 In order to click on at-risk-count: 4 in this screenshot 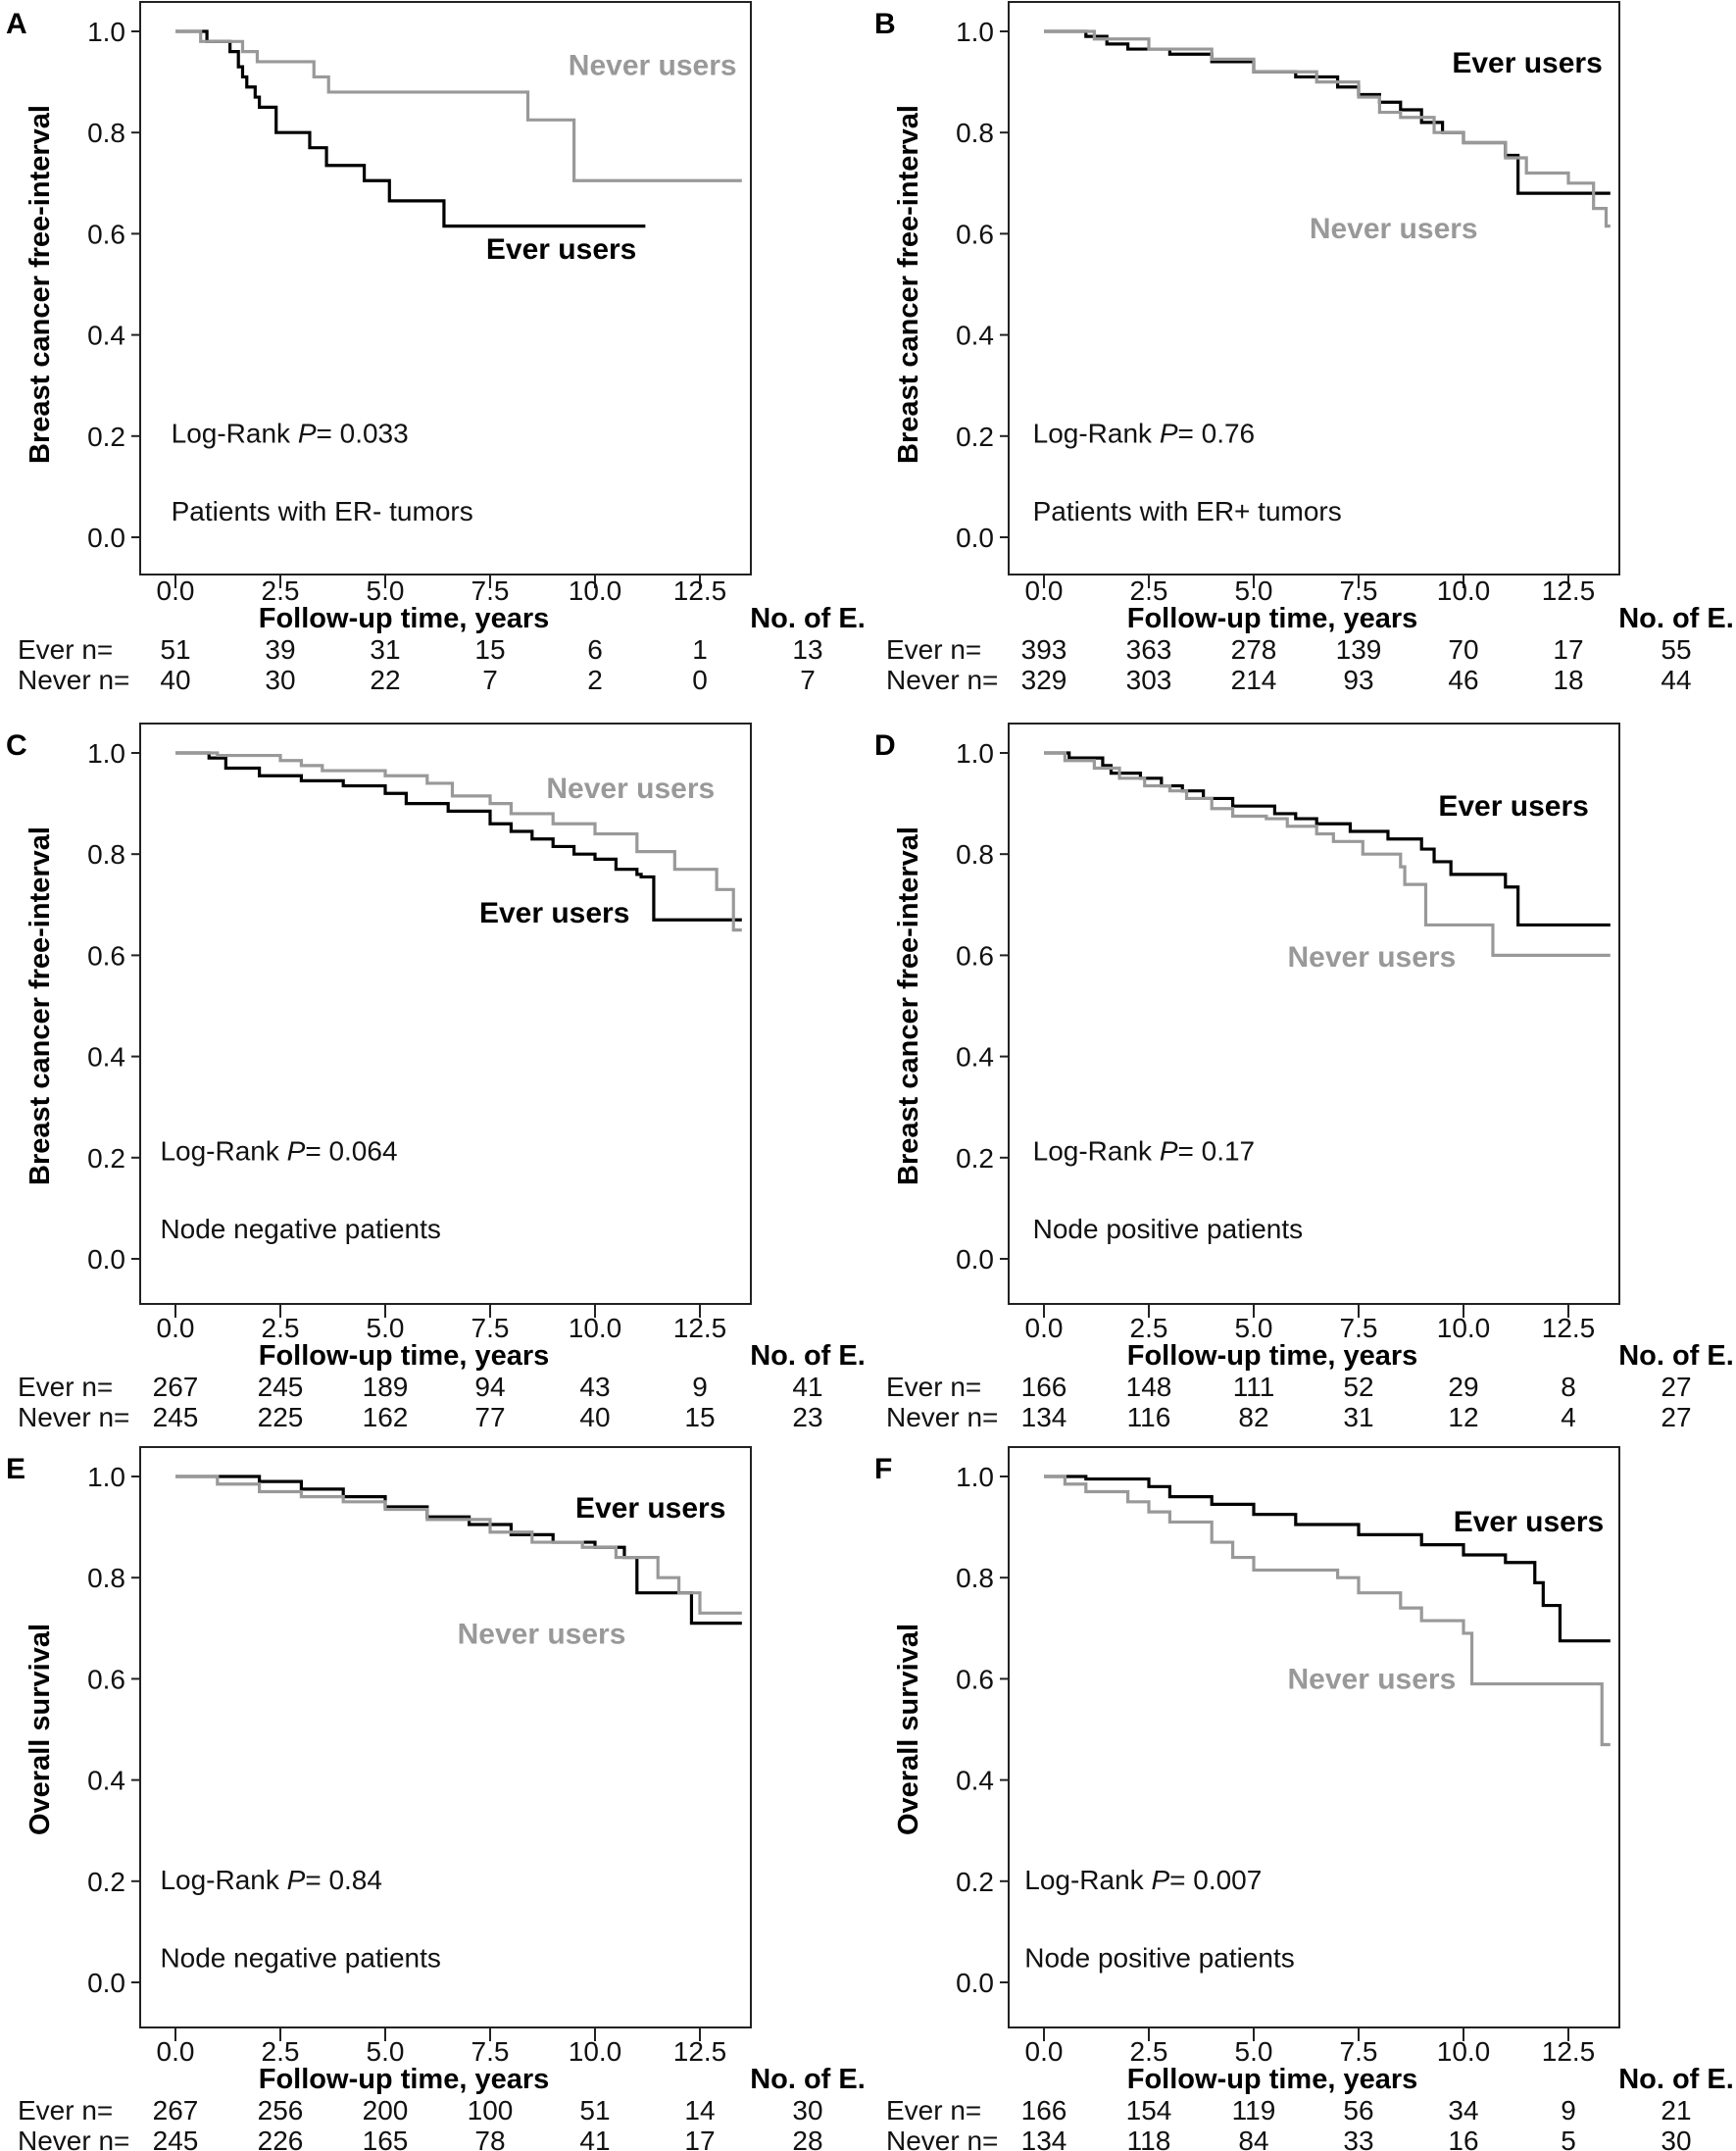, I will do `click(1568, 1417)`.